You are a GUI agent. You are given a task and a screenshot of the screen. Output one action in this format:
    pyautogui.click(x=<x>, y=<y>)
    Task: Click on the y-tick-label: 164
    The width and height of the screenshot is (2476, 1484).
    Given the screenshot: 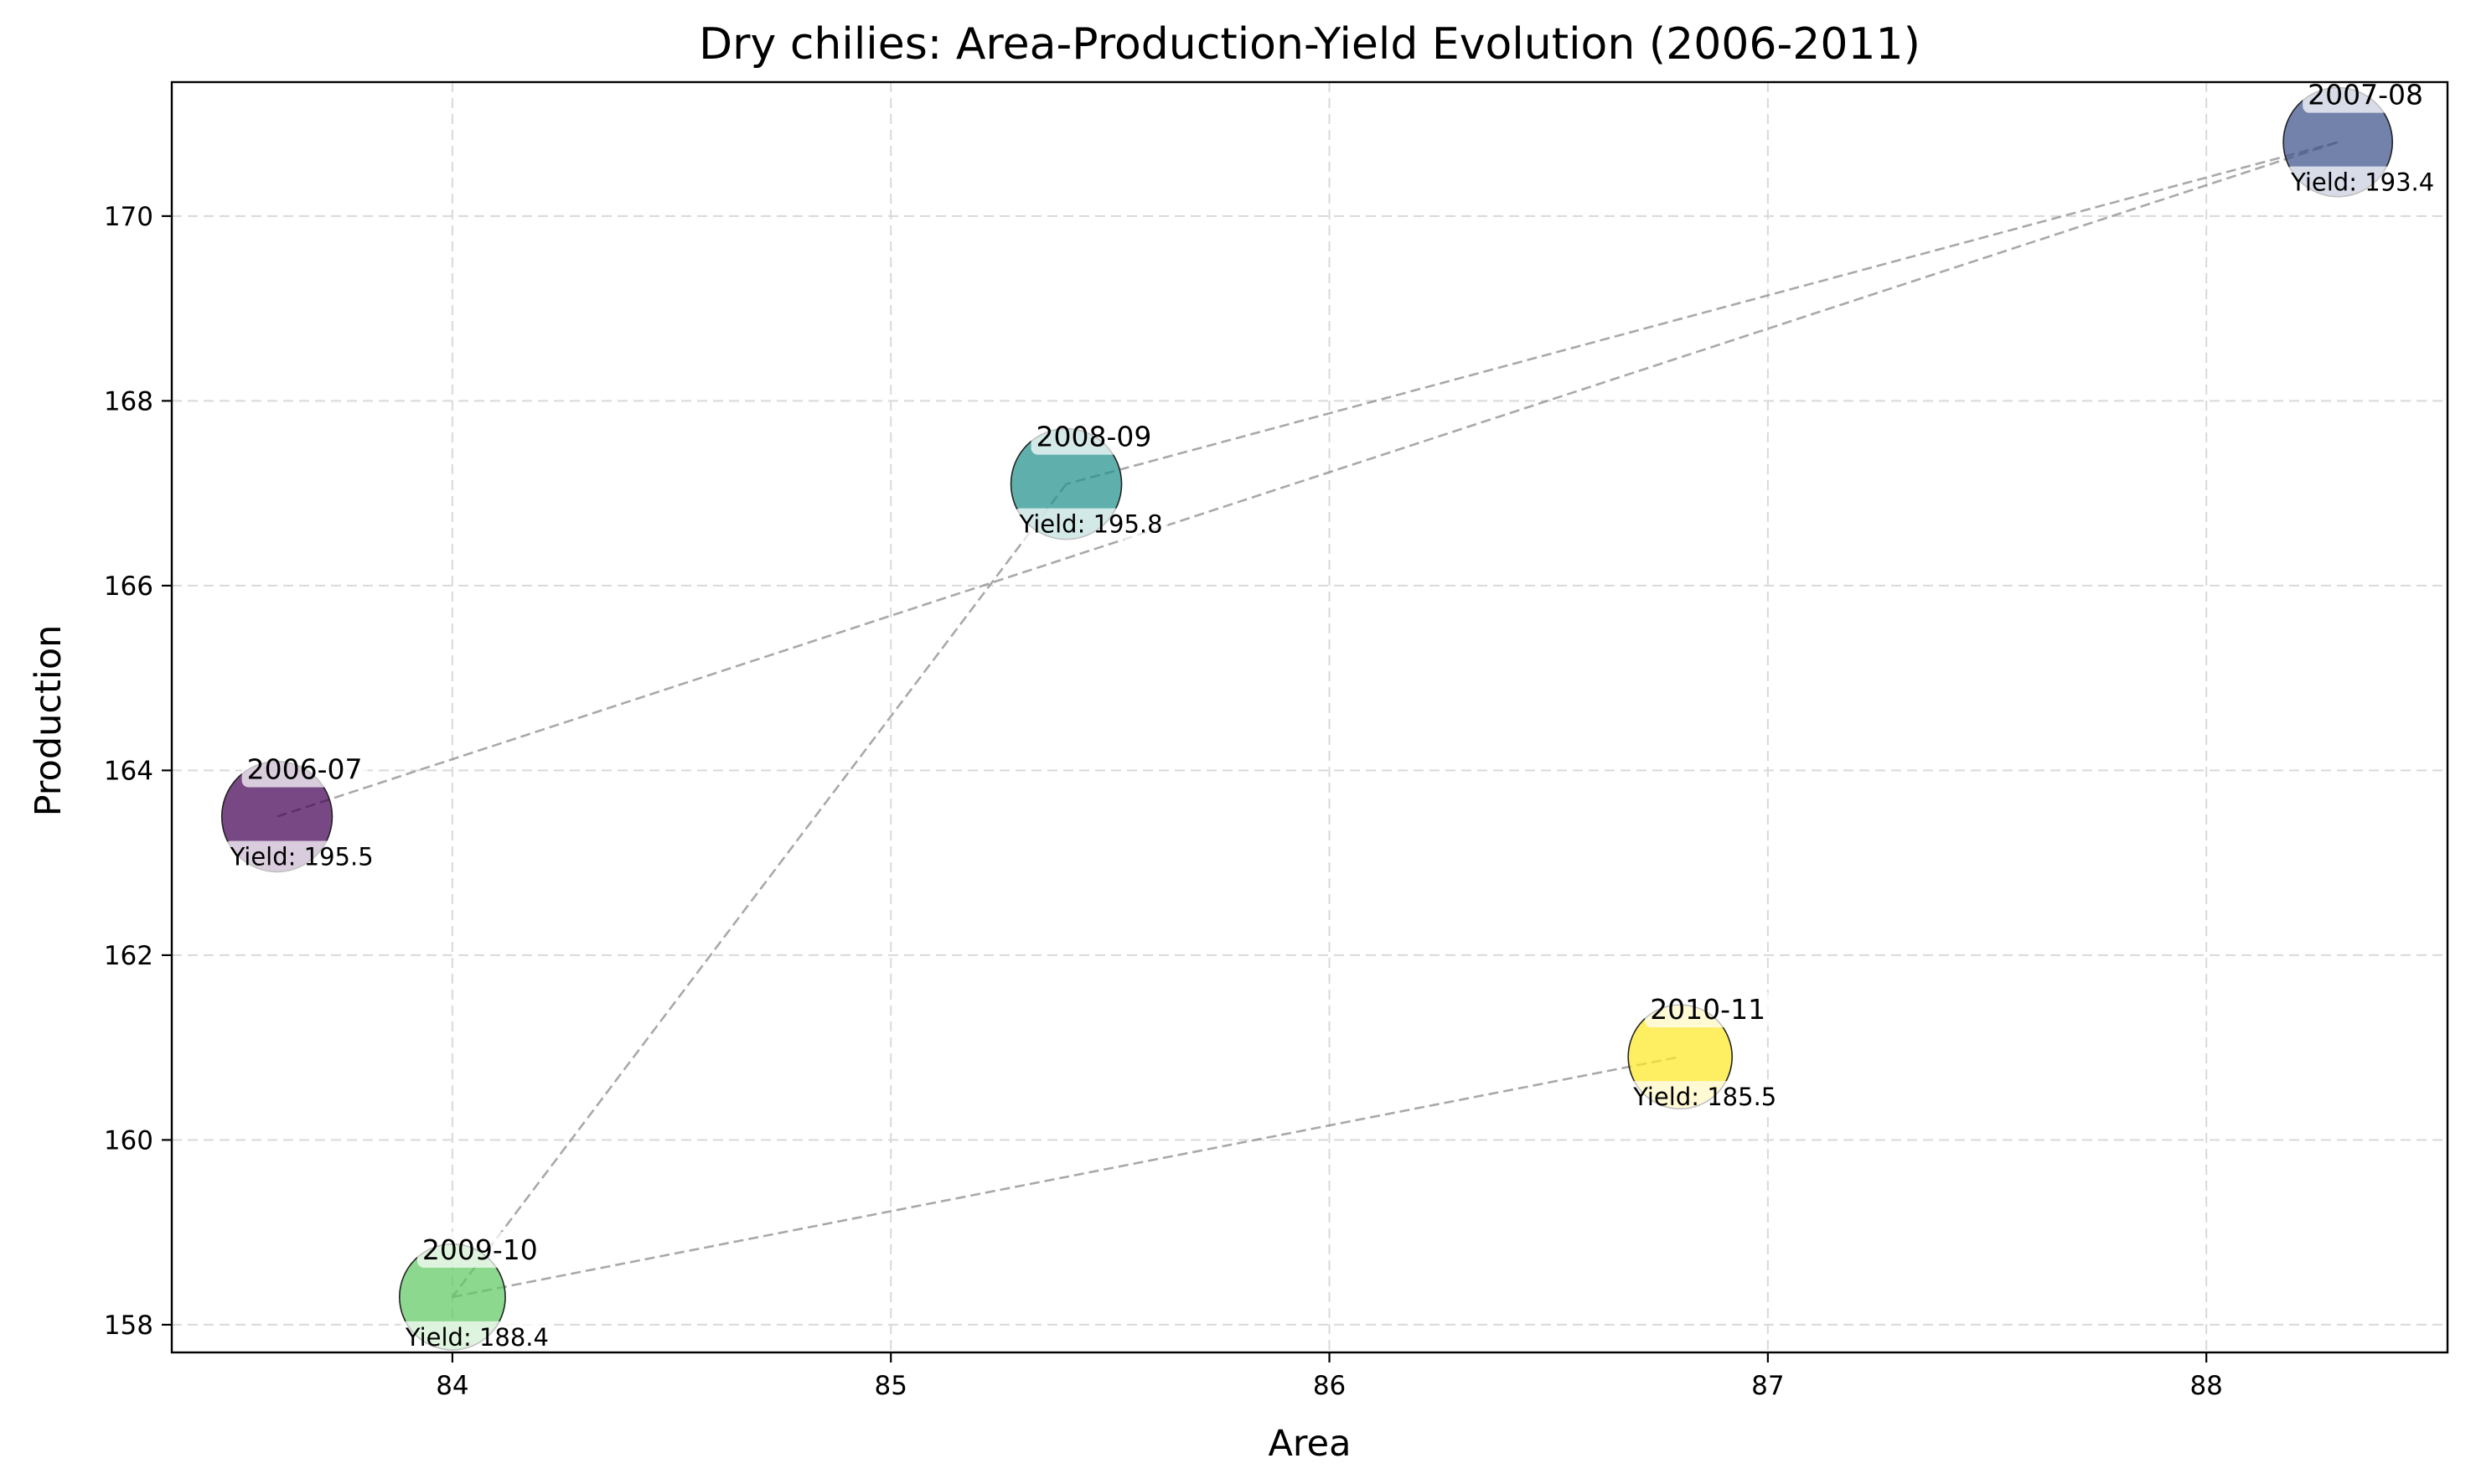 What is the action you would take?
    pyautogui.click(x=128, y=771)
    